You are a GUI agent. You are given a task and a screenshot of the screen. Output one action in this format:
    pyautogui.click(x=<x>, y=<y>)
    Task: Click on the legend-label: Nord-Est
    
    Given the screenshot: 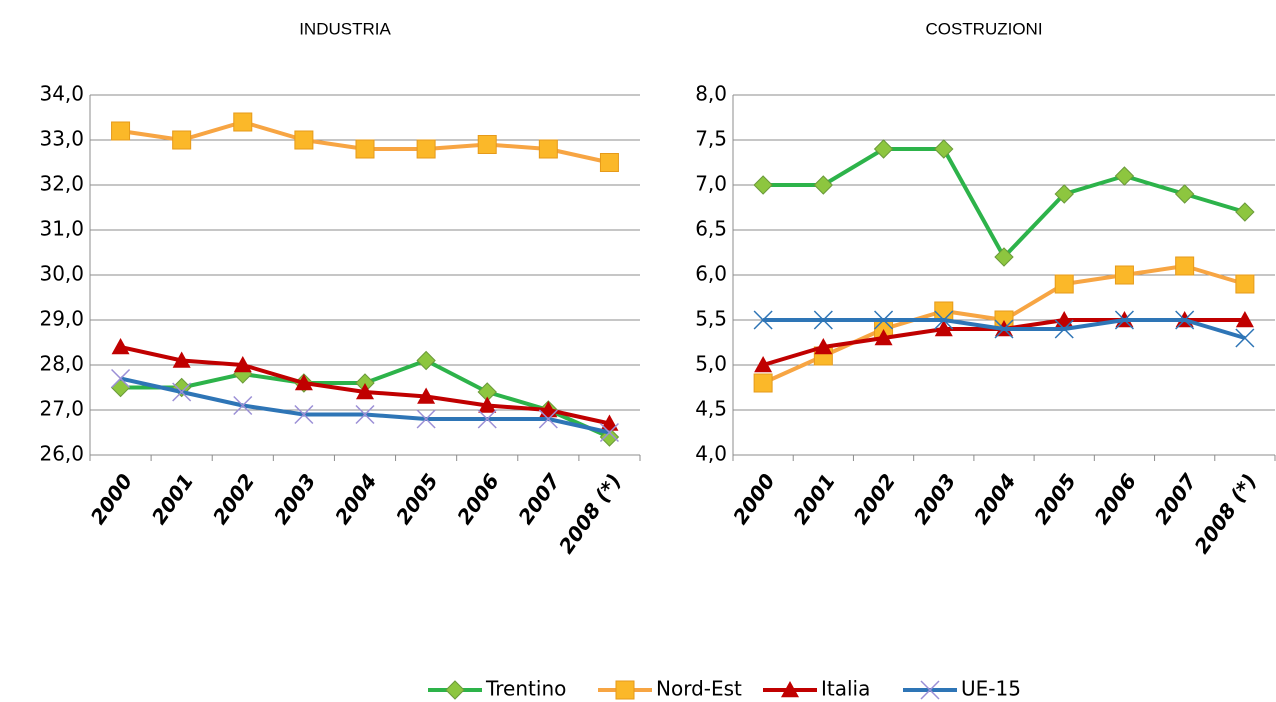 What is the action you would take?
    pyautogui.click(x=699, y=689)
    